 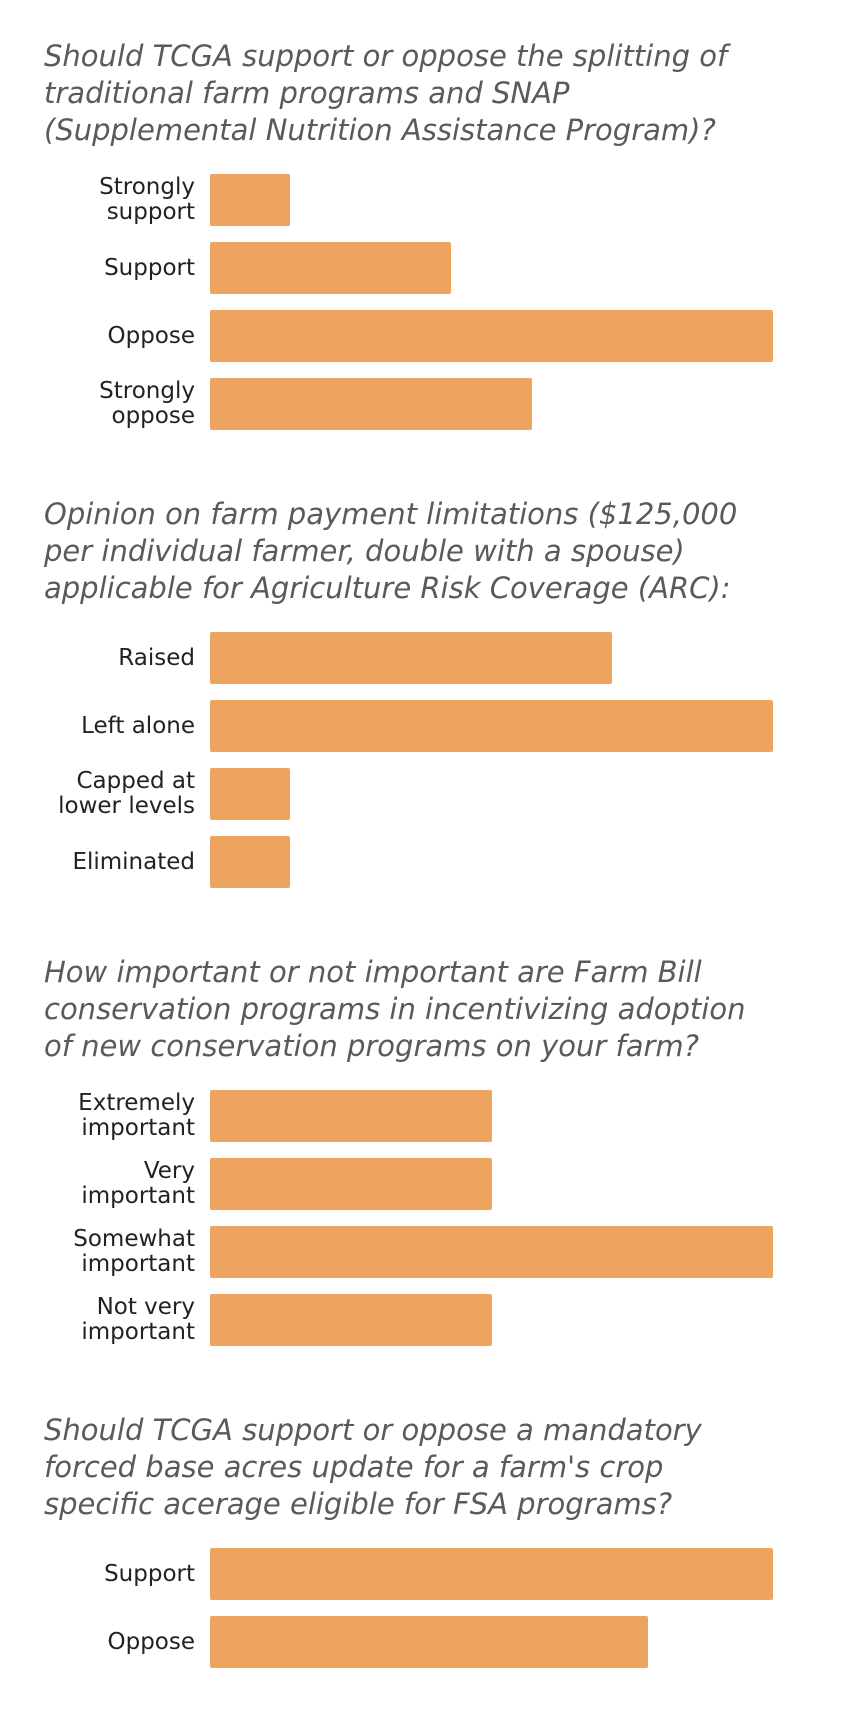 What do you see at coordinates (138, 1183) in the screenshot?
I see `category-label: Very important` at bounding box center [138, 1183].